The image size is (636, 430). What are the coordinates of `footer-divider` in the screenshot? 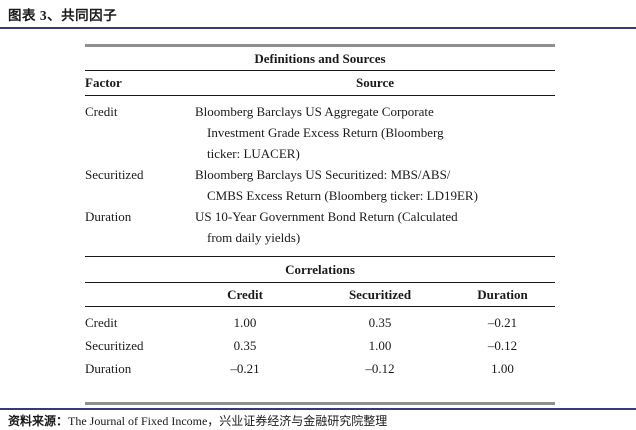 It's located at (318, 409).